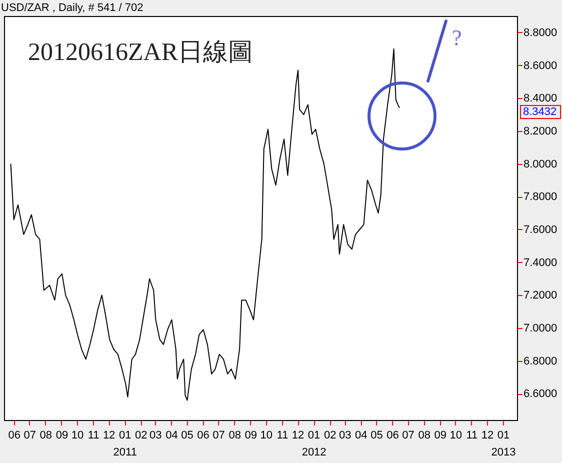 The width and height of the screenshot is (562, 463). What do you see at coordinates (540, 112) in the screenshot?
I see `text: 8.3432` at bounding box center [540, 112].